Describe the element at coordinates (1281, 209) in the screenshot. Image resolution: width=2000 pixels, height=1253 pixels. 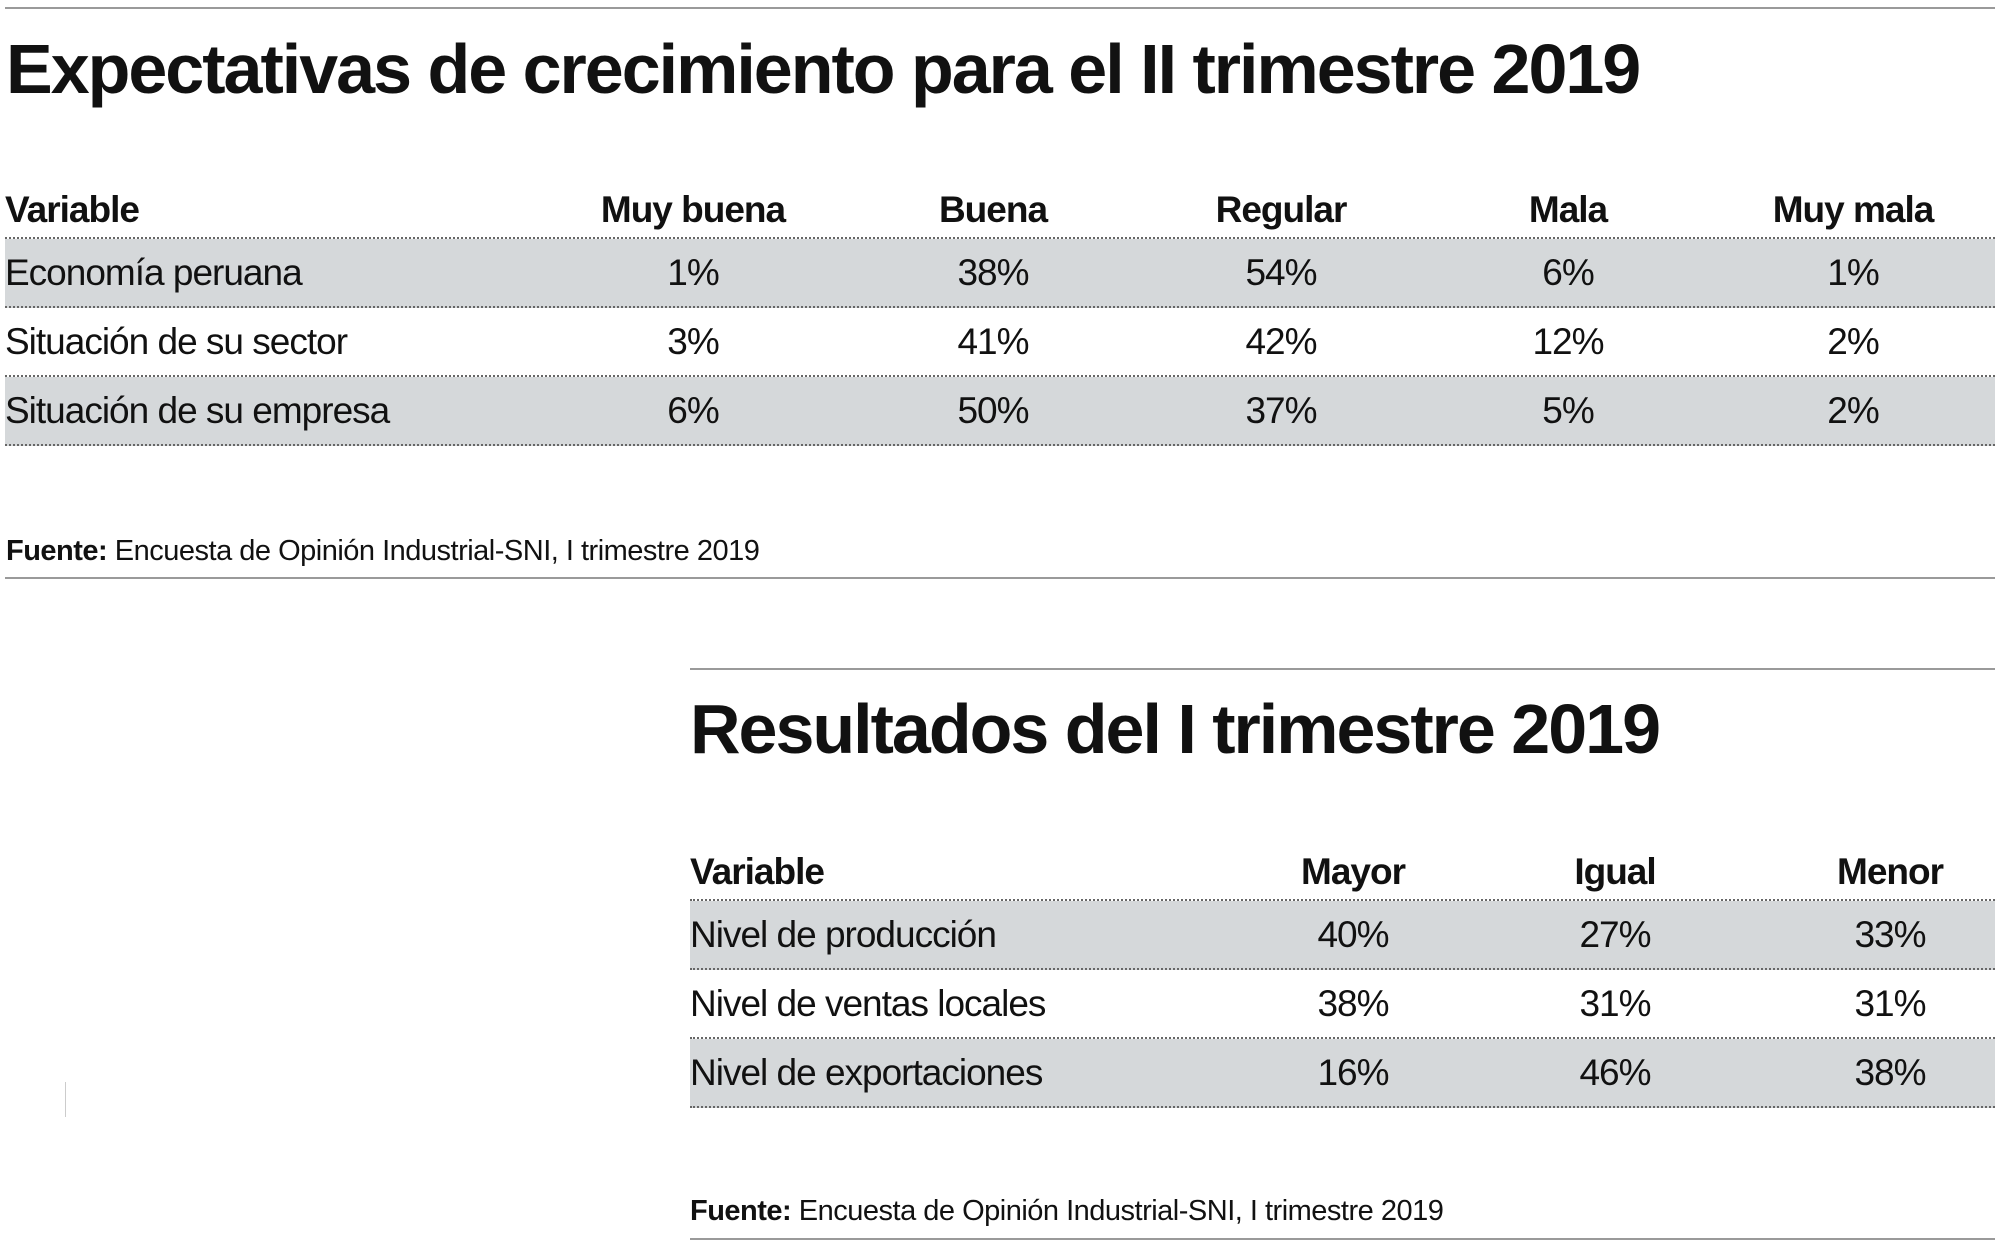
I see `column-header: Regular` at that location.